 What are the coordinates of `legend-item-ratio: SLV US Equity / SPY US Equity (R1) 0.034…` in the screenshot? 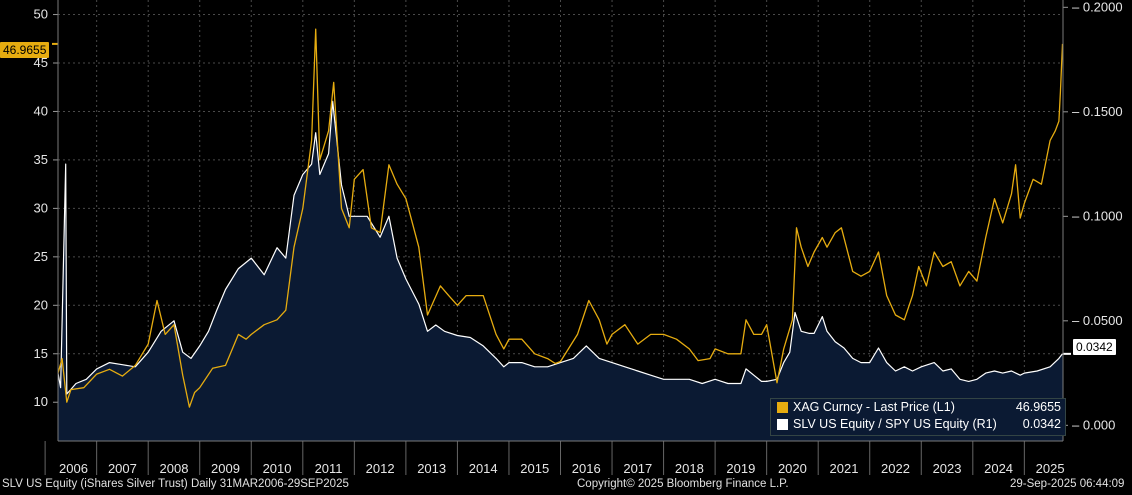 It's located at (918, 424).